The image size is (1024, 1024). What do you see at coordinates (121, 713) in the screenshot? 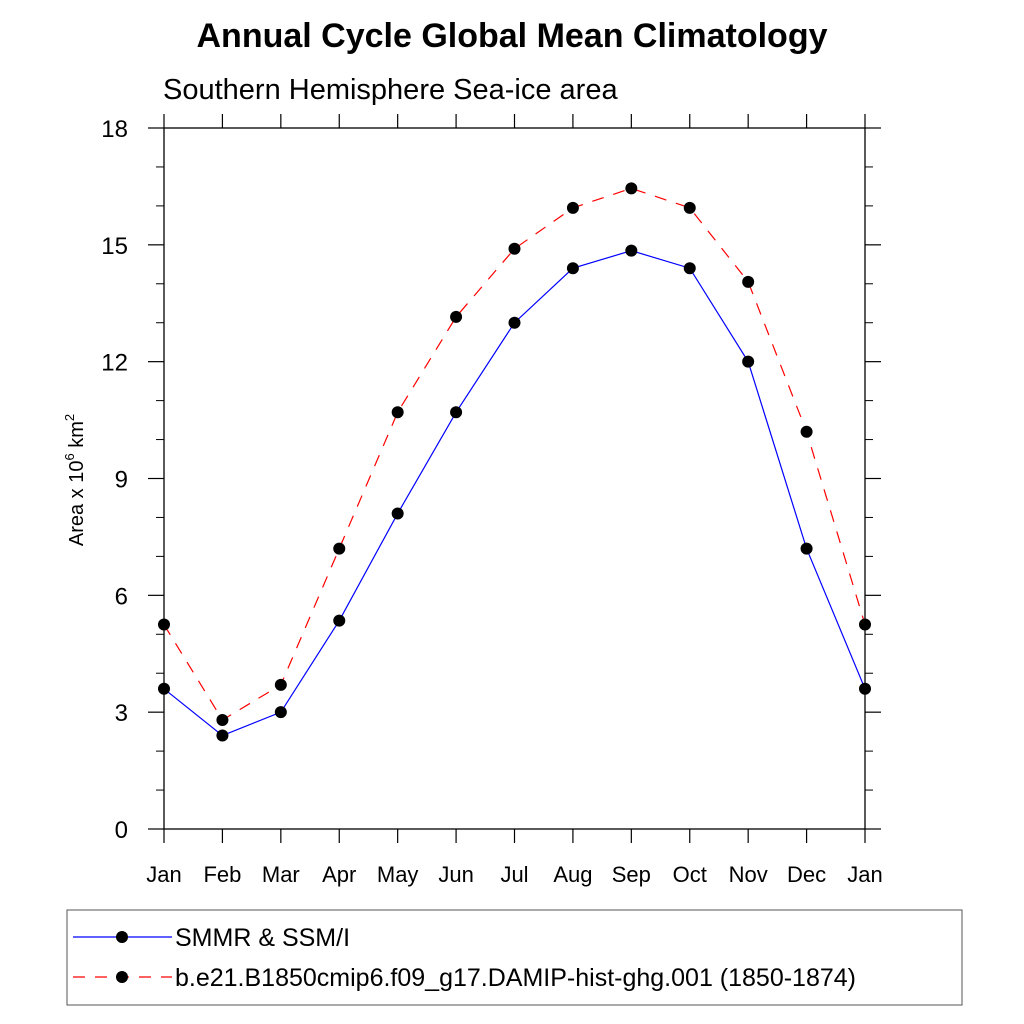
I see `y-tick-label: 3` at bounding box center [121, 713].